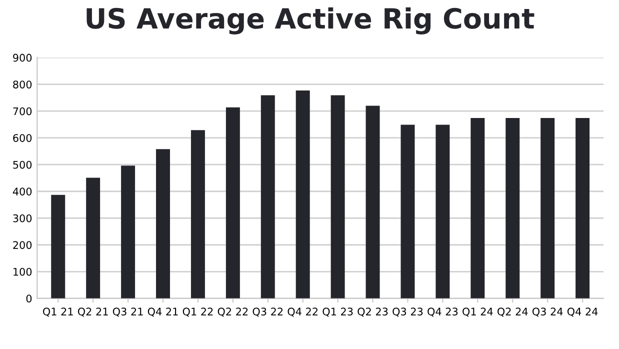 This screenshot has height=349, width=619. What do you see at coordinates (477, 312) in the screenshot?
I see `x-tick-label: Q1 24` at bounding box center [477, 312].